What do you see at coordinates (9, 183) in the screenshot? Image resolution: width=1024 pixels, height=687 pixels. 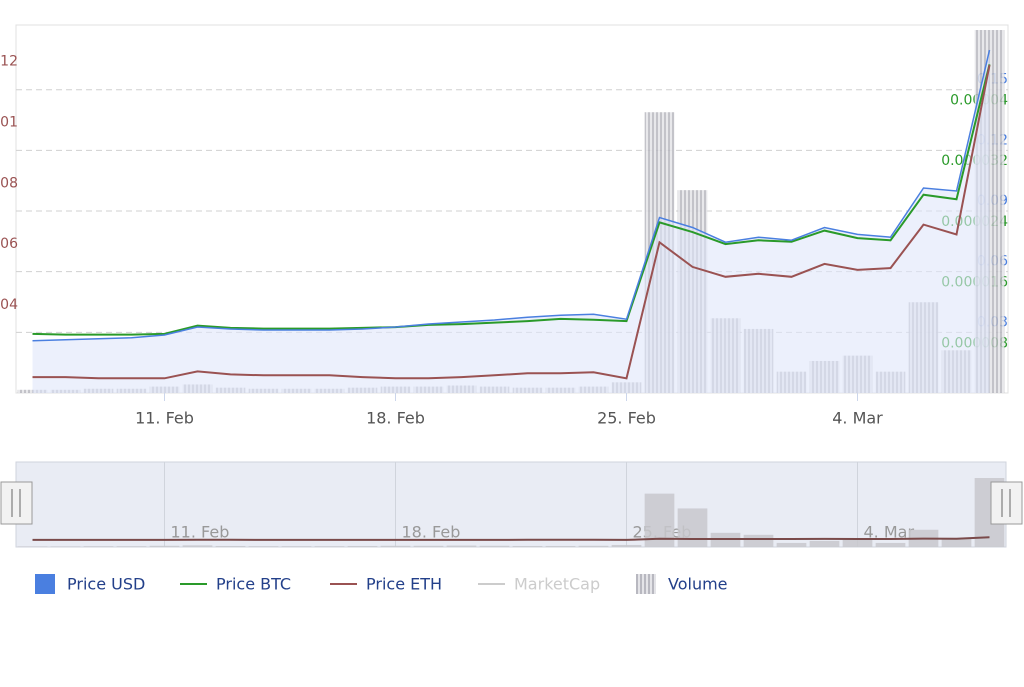 I see `y3-tick-label: 08` at bounding box center [9, 183].